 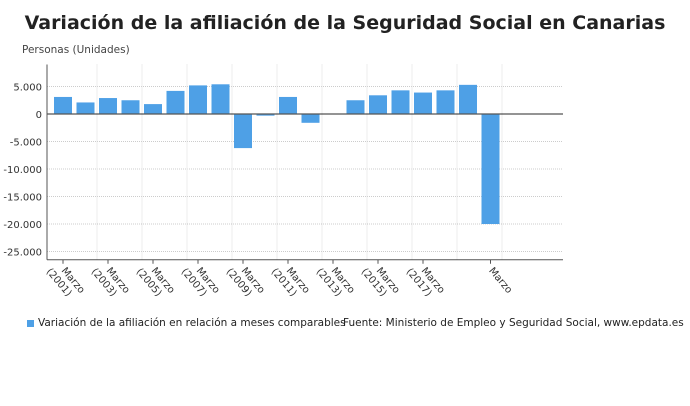 I want to click on x-tick-label: Marzo, so click(x=500, y=281).